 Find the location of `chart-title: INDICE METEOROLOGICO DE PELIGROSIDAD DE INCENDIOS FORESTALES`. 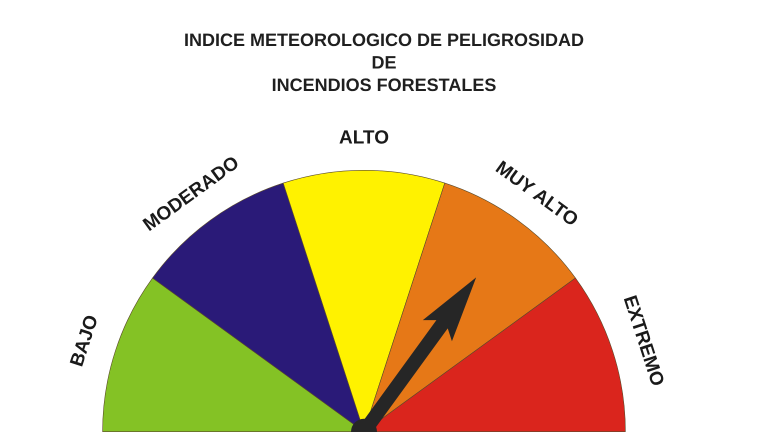

chart-title: INDICE METEOROLOGICO DE PELIGROSIDAD DE INCENDIOS FORESTALES is located at coordinates (384, 62).